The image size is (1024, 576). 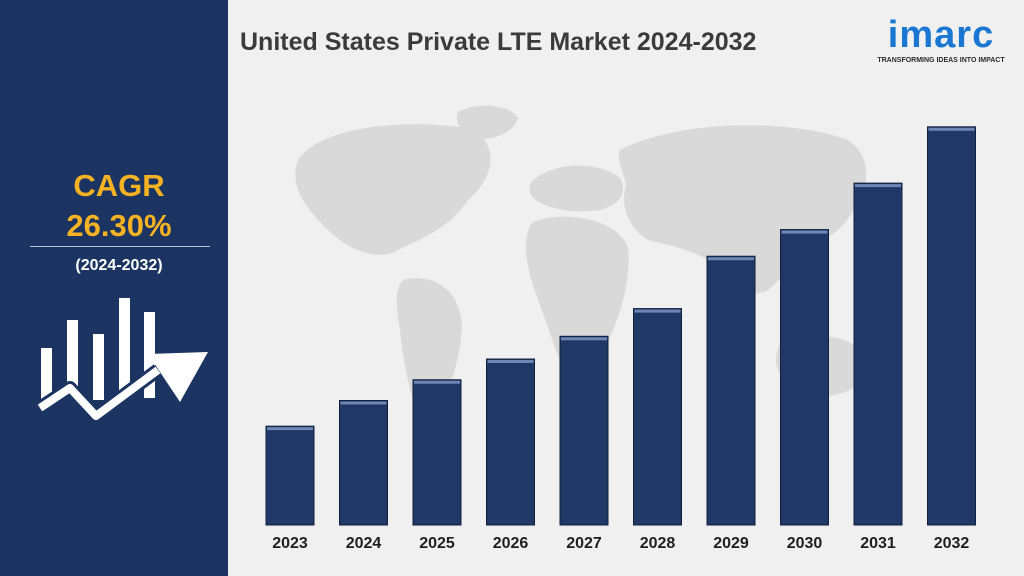 I want to click on bar-2032, so click(x=951, y=326).